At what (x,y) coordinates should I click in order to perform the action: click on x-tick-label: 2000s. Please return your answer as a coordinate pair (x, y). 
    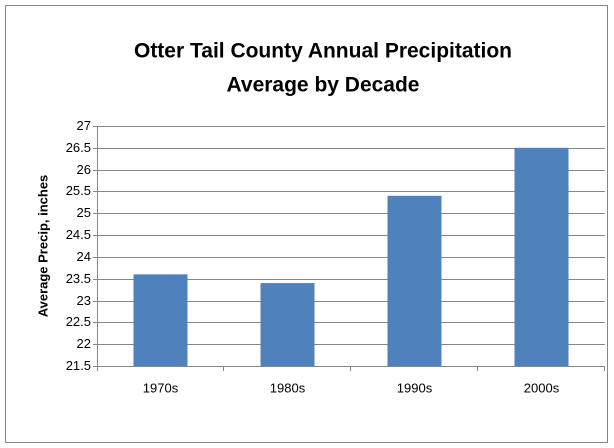
    Looking at the image, I should click on (542, 387).